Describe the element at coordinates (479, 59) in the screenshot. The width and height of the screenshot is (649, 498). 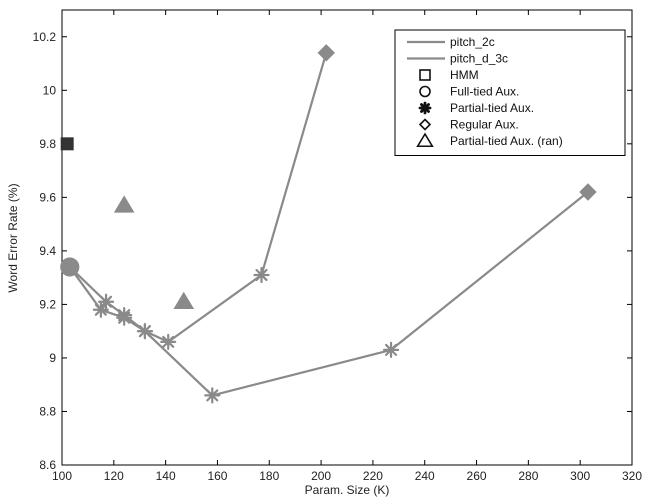
I see `legend-label: pitch_d_3c` at that location.